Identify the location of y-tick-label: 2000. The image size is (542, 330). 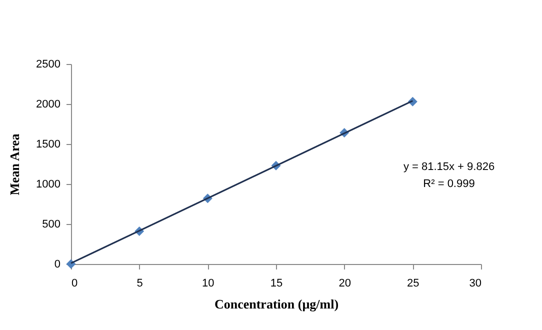
(48, 104).